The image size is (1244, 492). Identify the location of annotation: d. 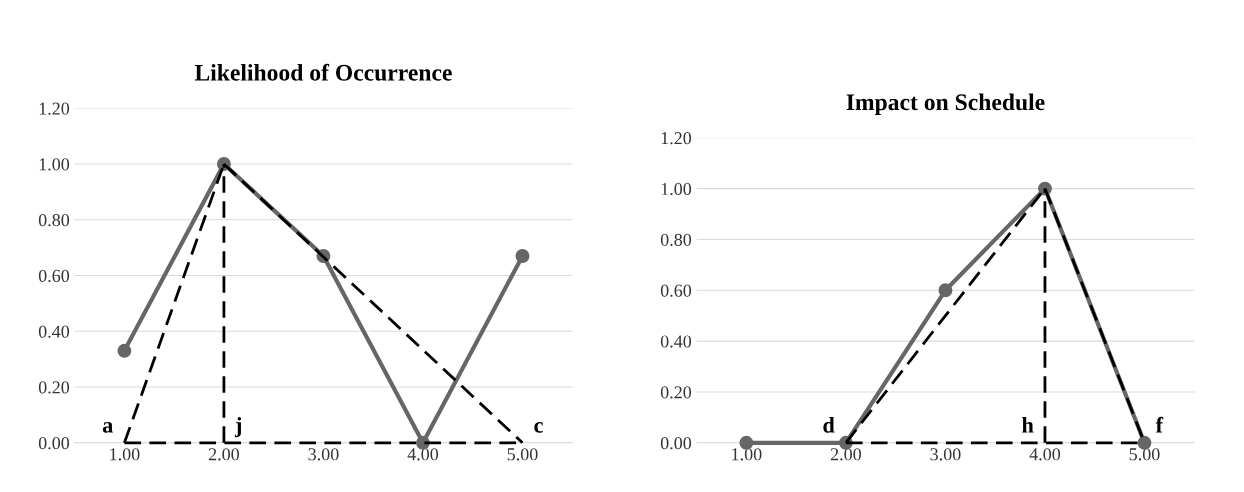
(829, 425).